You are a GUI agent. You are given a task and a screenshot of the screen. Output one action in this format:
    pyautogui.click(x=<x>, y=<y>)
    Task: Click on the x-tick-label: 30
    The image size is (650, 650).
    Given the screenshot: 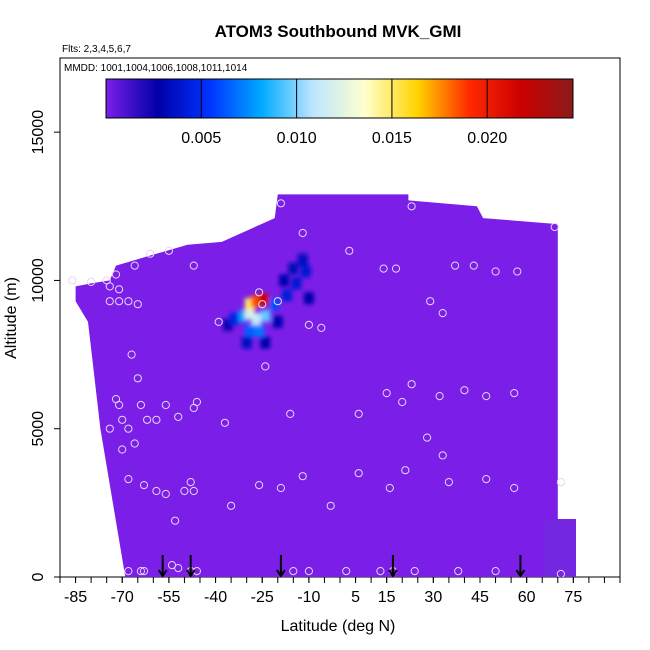 What is the action you would take?
    pyautogui.click(x=433, y=597)
    